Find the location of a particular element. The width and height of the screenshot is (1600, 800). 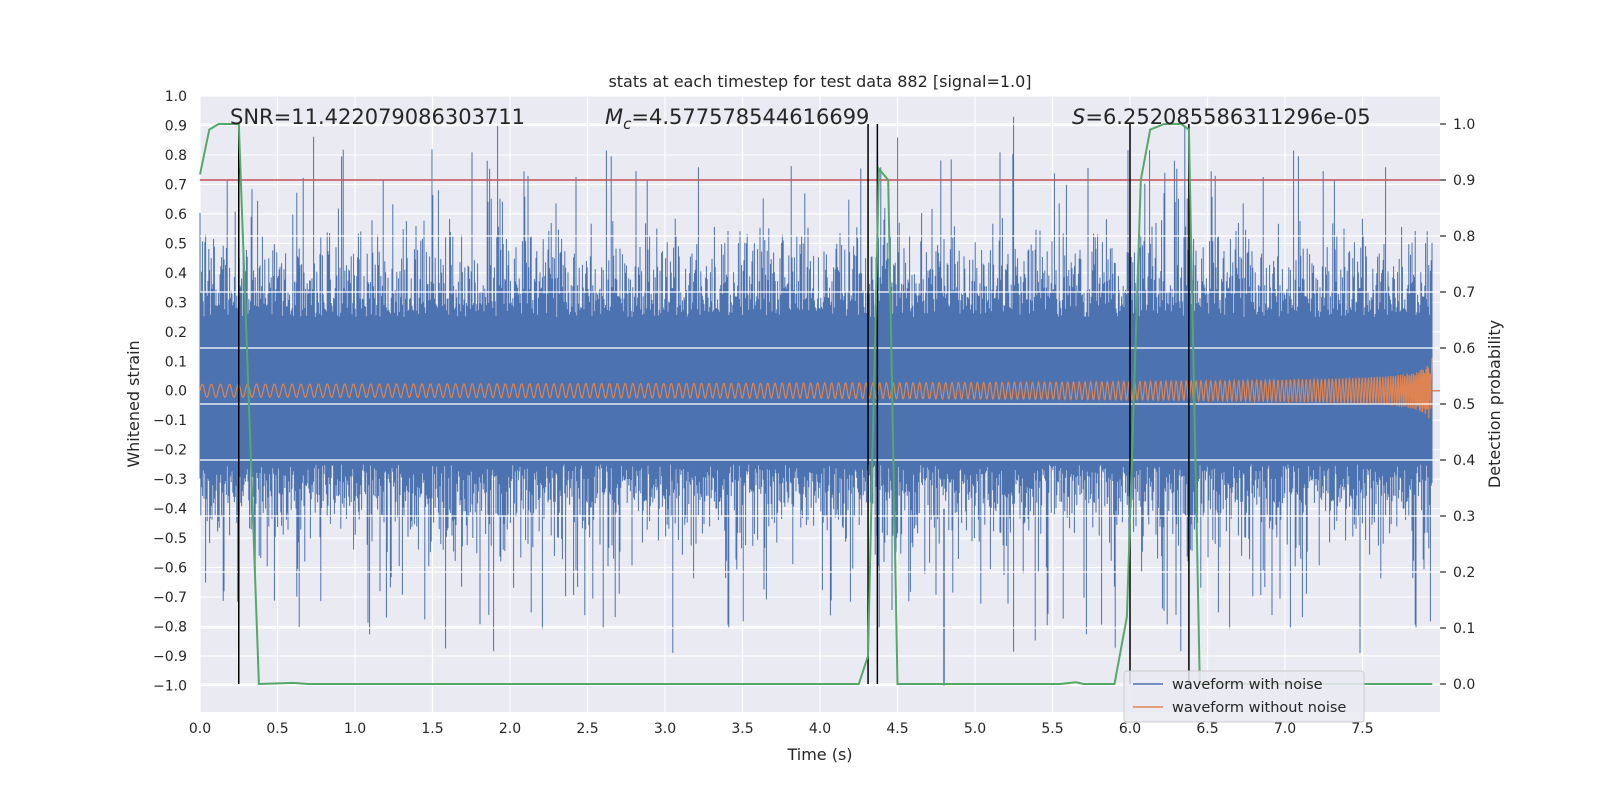

y-right-tick-label: 0.2 is located at coordinates (1464, 573).